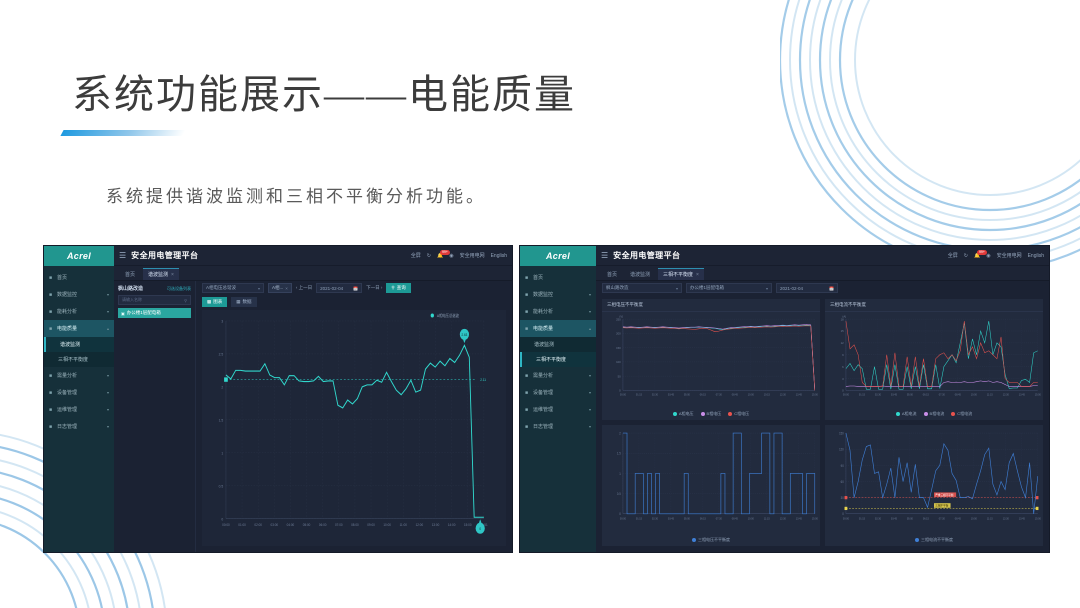 Image resolution: width=1080 pixels, height=608 pixels. What do you see at coordinates (374, 287) in the screenshot?
I see `next-day-button: 下一日 ›` at bounding box center [374, 287].